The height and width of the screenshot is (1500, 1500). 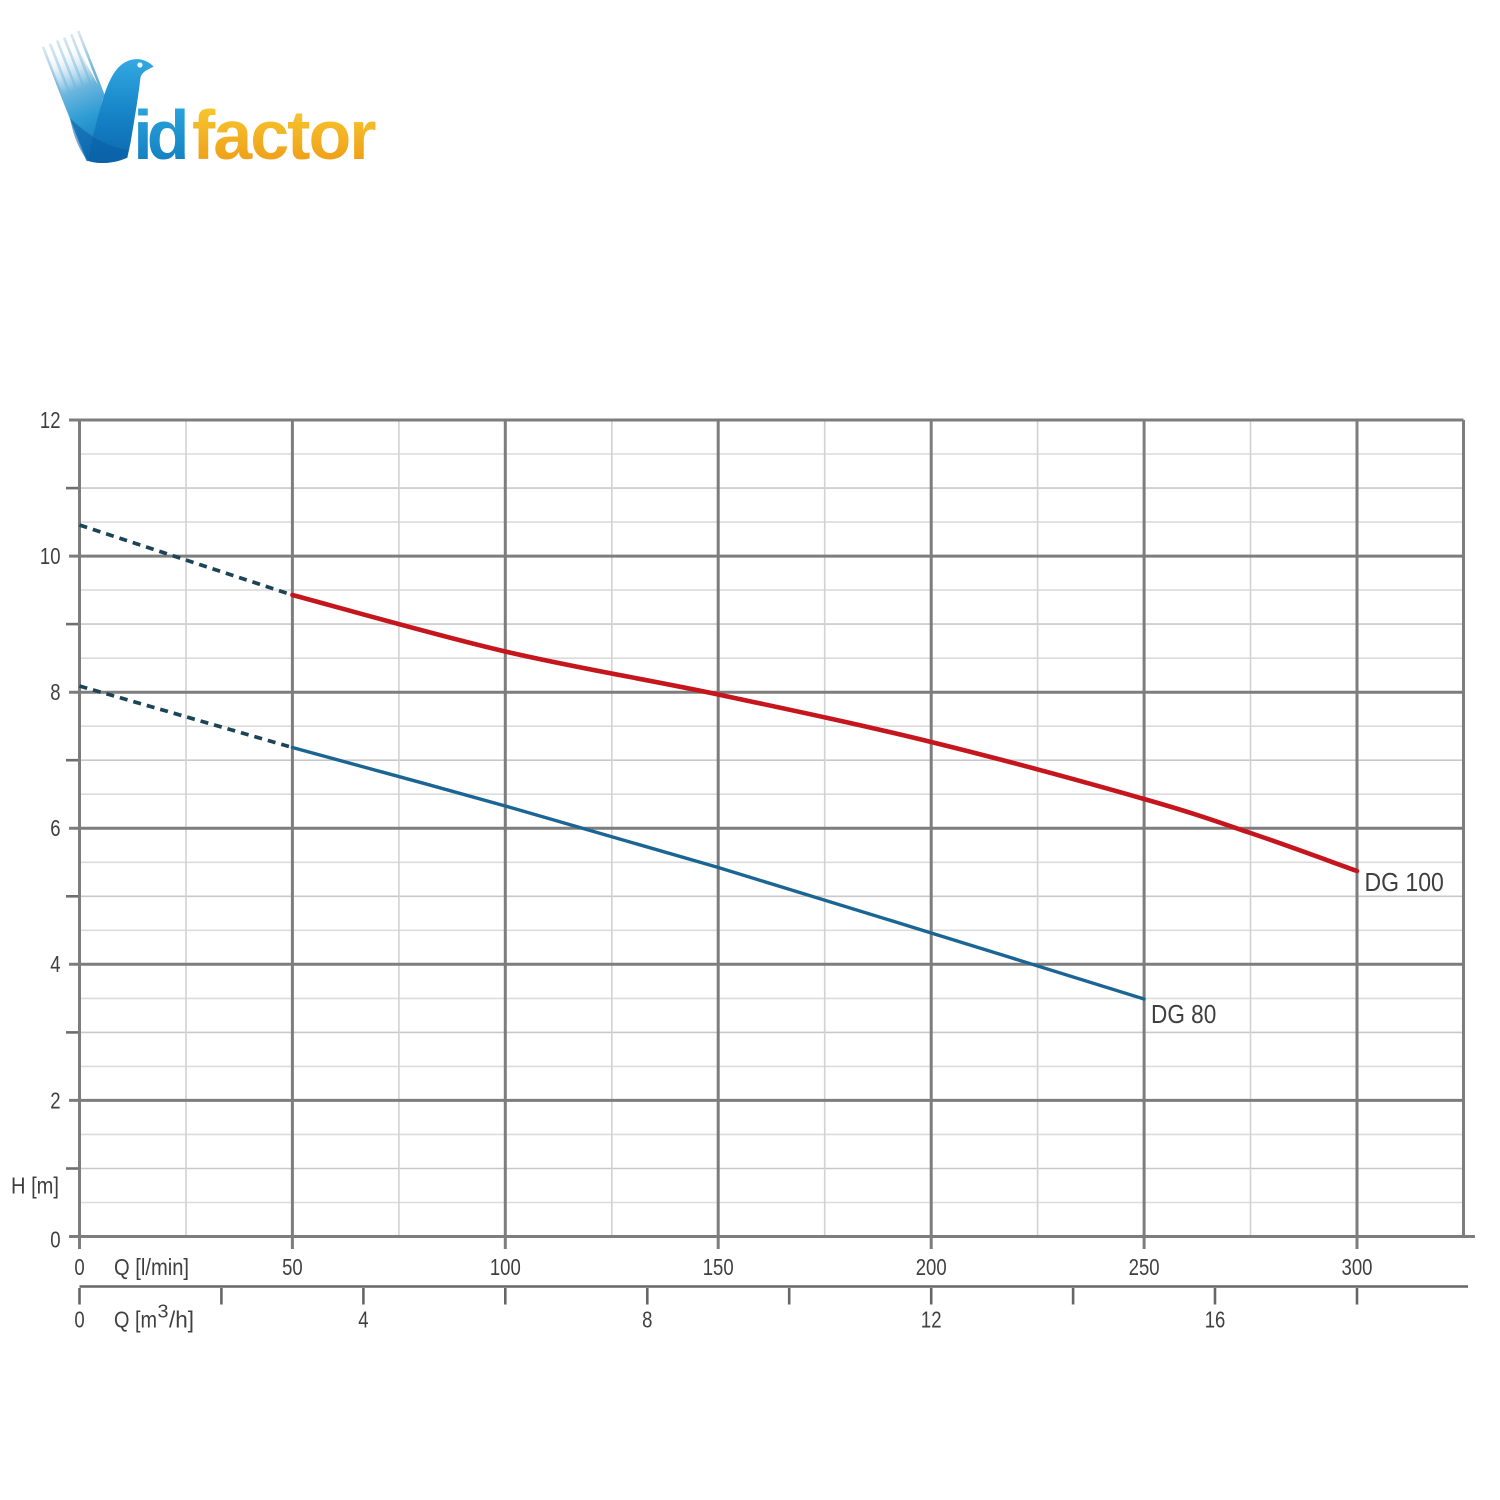 I want to click on svg-text: 200, so click(x=931, y=1267).